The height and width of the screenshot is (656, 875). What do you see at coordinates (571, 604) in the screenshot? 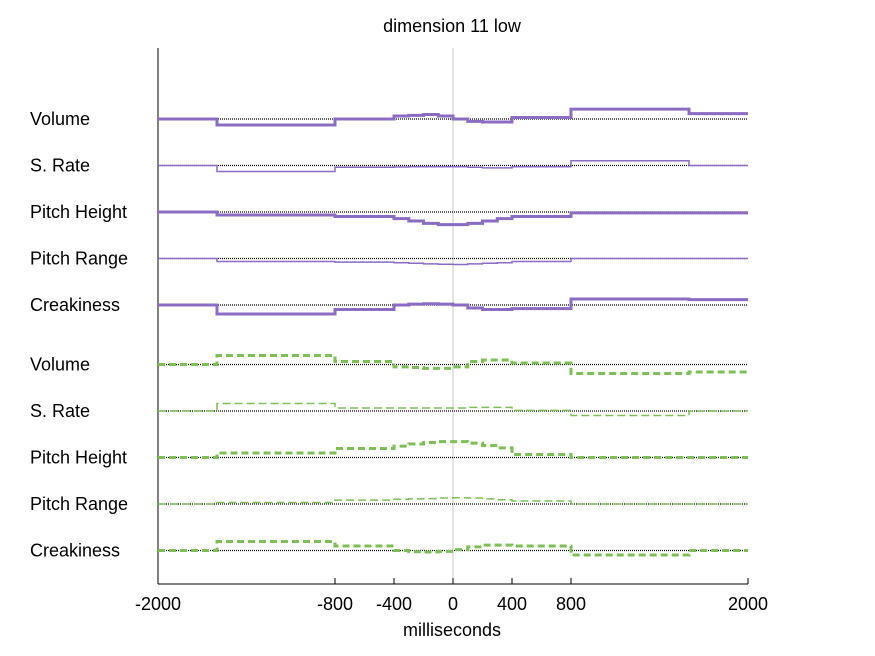
I see `x-tick-label: 800` at bounding box center [571, 604].